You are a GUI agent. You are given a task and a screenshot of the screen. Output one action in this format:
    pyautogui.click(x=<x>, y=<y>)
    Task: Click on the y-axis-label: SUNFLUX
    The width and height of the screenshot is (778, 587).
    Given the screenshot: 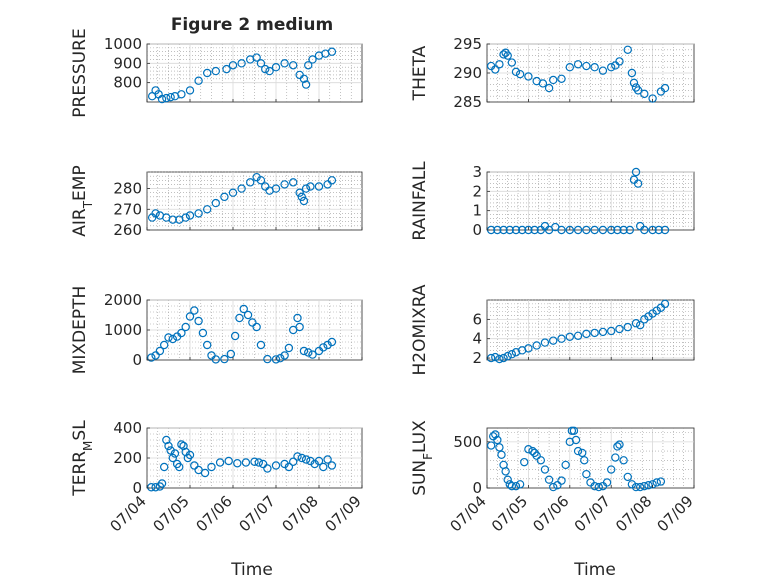 What is the action you would take?
    pyautogui.click(x=422, y=458)
    